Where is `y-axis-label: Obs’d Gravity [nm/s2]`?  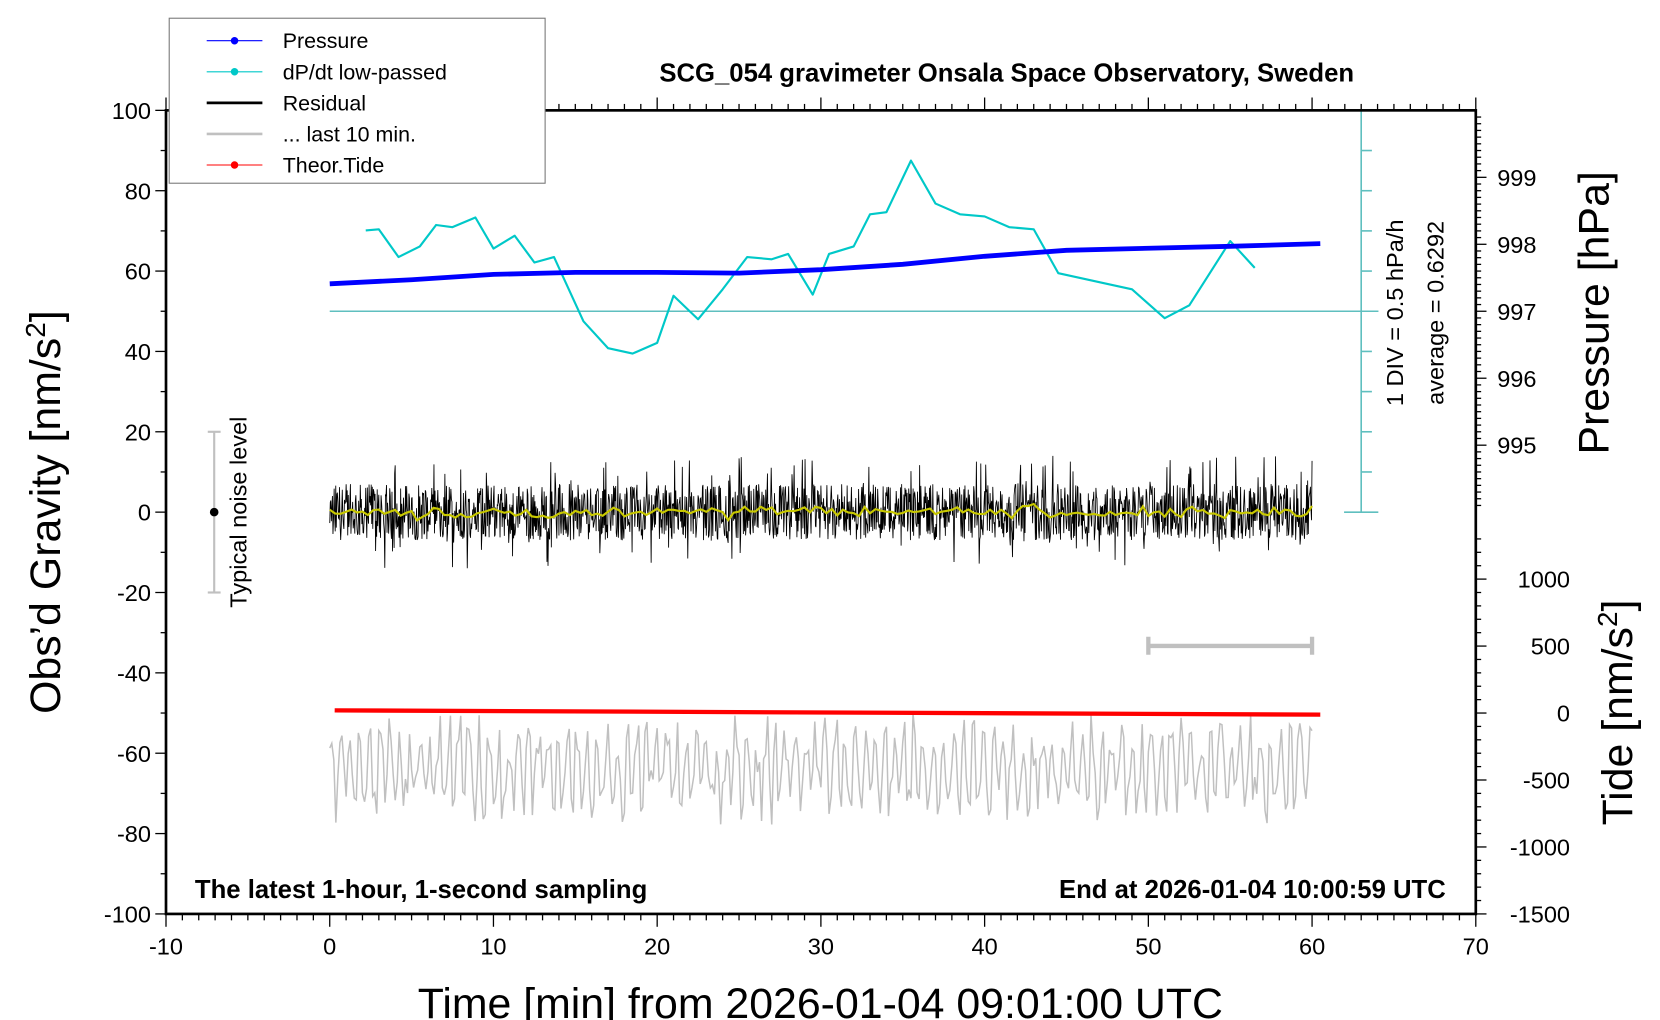
y-axis-label: Obs’d Gravity [nm/s2] is located at coordinates (45, 512).